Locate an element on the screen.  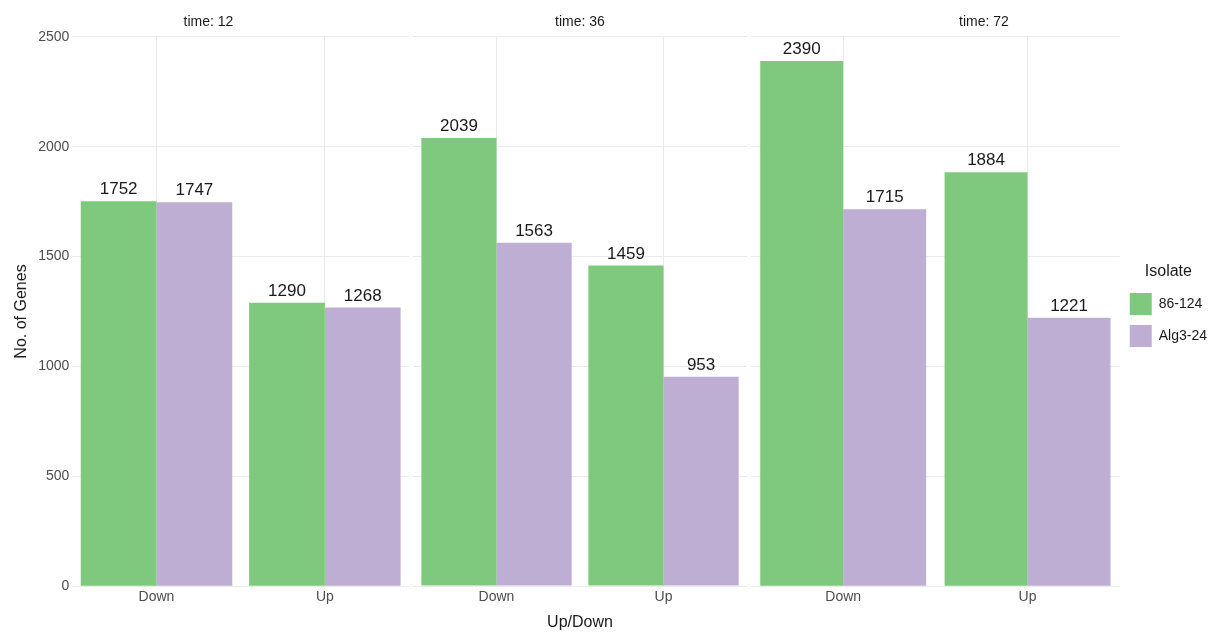
legend-label: Alg3-24 is located at coordinates (1183, 334).